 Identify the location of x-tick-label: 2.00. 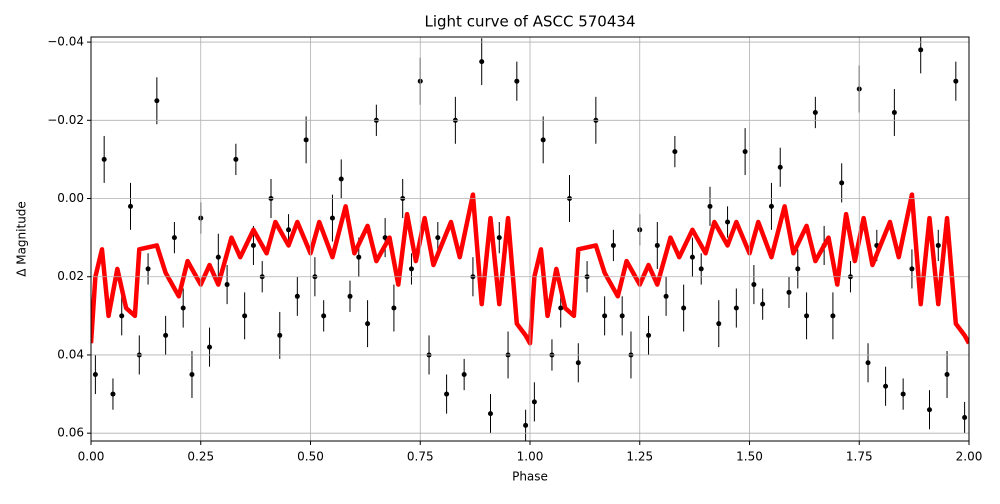
(969, 457).